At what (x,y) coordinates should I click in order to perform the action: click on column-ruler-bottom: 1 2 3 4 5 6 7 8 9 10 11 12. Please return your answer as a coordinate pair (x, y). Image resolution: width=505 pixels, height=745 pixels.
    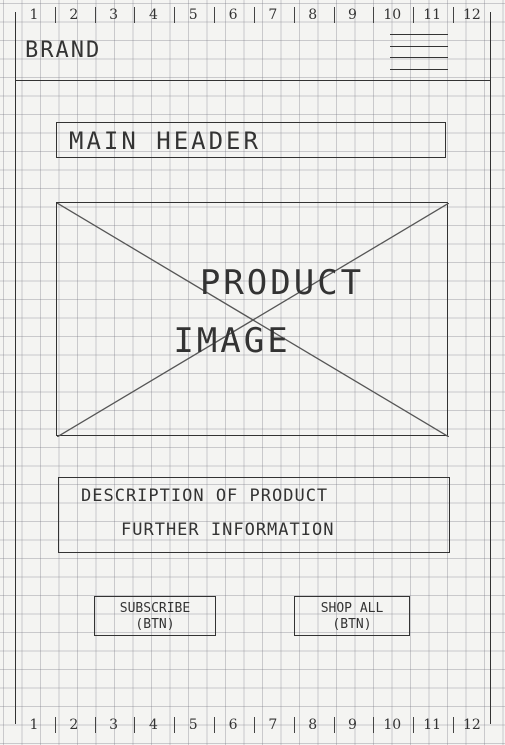
    Looking at the image, I should click on (253, 725).